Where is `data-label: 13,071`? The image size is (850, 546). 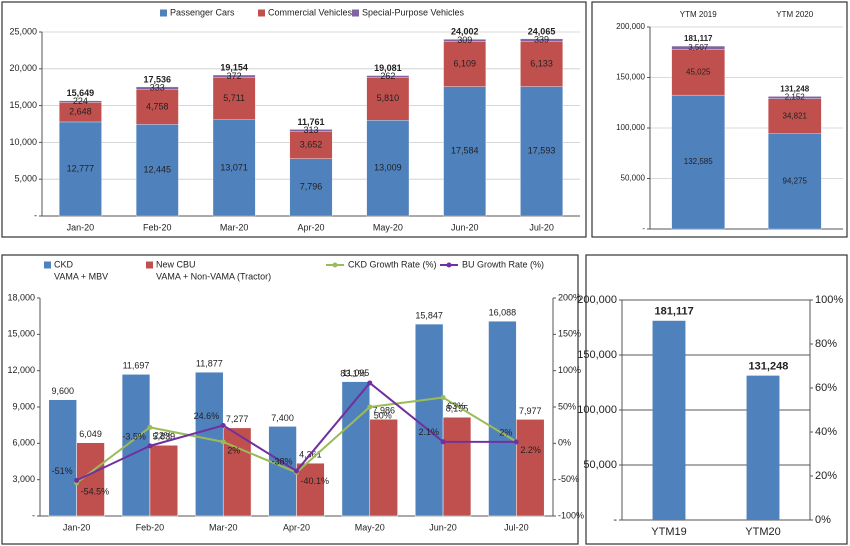 data-label: 13,071 is located at coordinates (234, 167).